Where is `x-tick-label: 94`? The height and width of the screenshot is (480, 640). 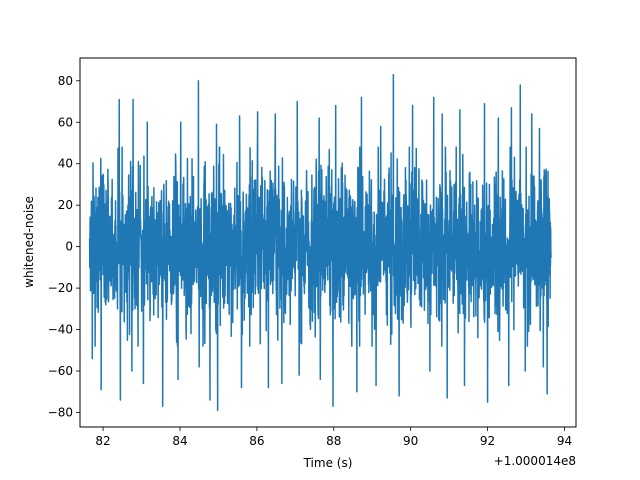 x-tick-label: 94 is located at coordinates (564, 441).